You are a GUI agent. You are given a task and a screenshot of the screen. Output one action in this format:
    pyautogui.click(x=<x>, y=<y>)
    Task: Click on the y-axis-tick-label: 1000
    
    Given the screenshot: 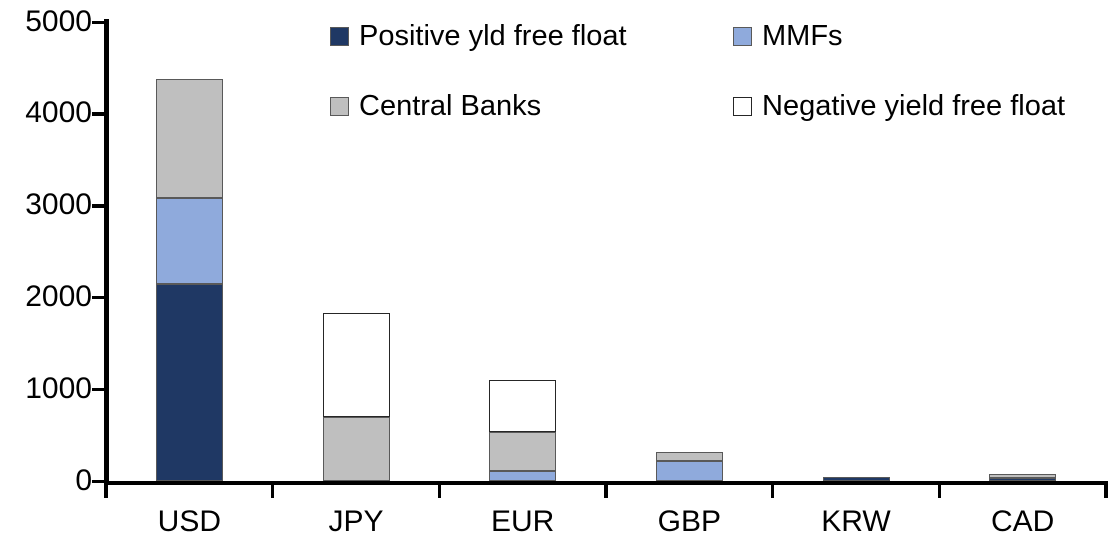 What is the action you would take?
    pyautogui.click(x=58, y=388)
    